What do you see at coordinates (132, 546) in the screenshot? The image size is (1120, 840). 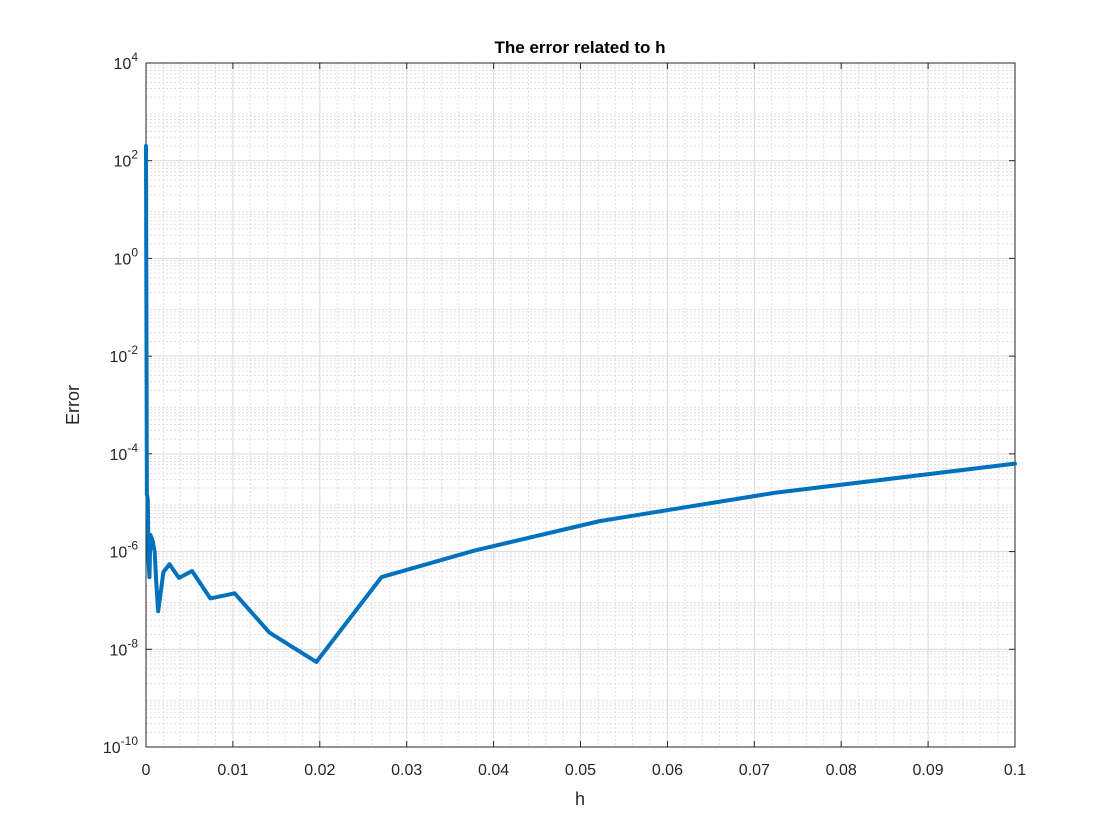 I see `y-tick-exponent: -6` at bounding box center [132, 546].